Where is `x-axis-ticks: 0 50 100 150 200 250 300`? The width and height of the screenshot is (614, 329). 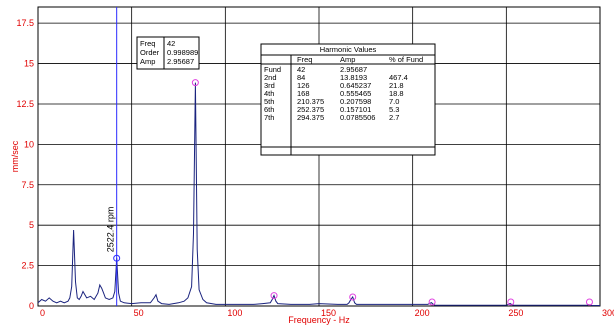 x-axis-ticks: 0 50 100 150 200 250 300 is located at coordinates (327, 313).